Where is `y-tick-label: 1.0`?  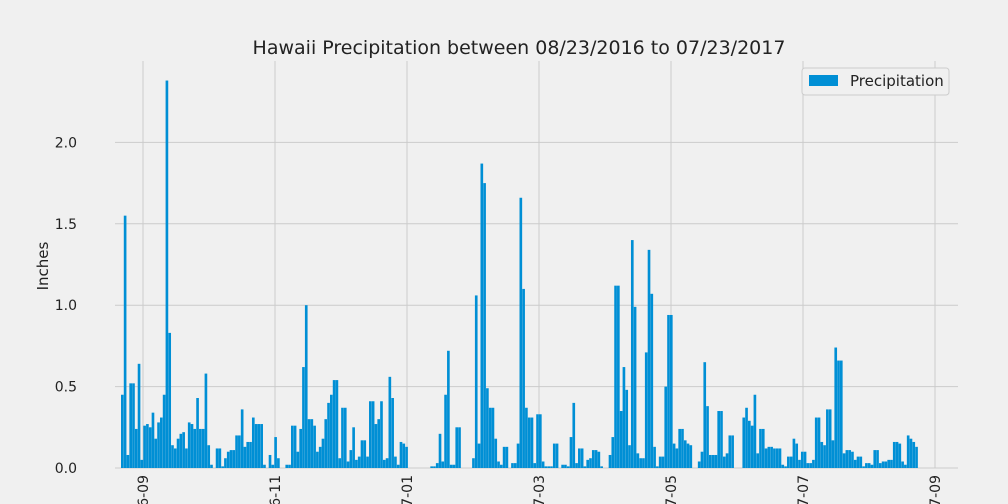
y-tick-label: 1.0 is located at coordinates (66, 306).